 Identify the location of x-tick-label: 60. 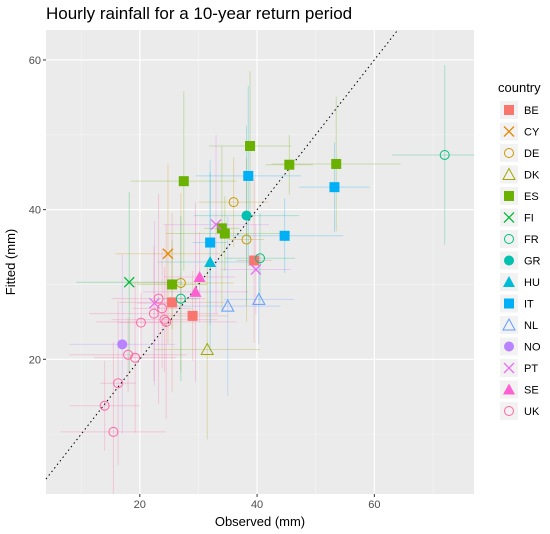
(374, 505).